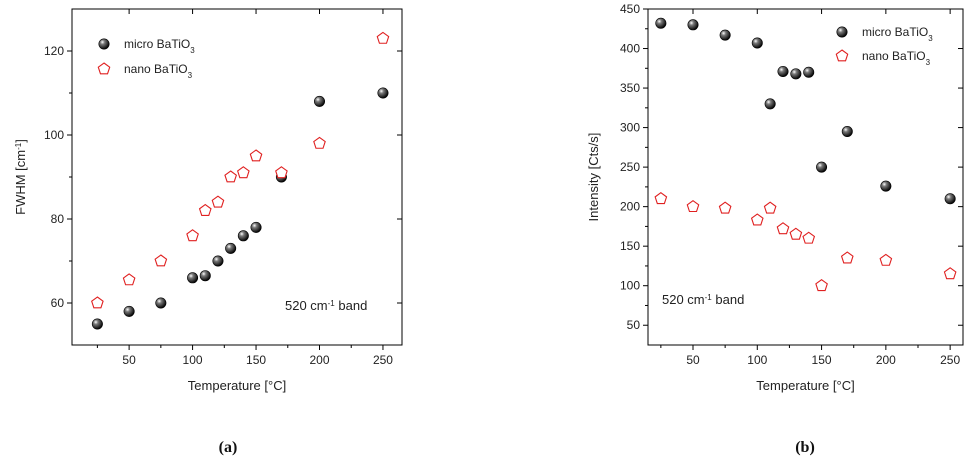  Describe the element at coordinates (630, 207) in the screenshot. I see `y-tick-label: 200` at that location.